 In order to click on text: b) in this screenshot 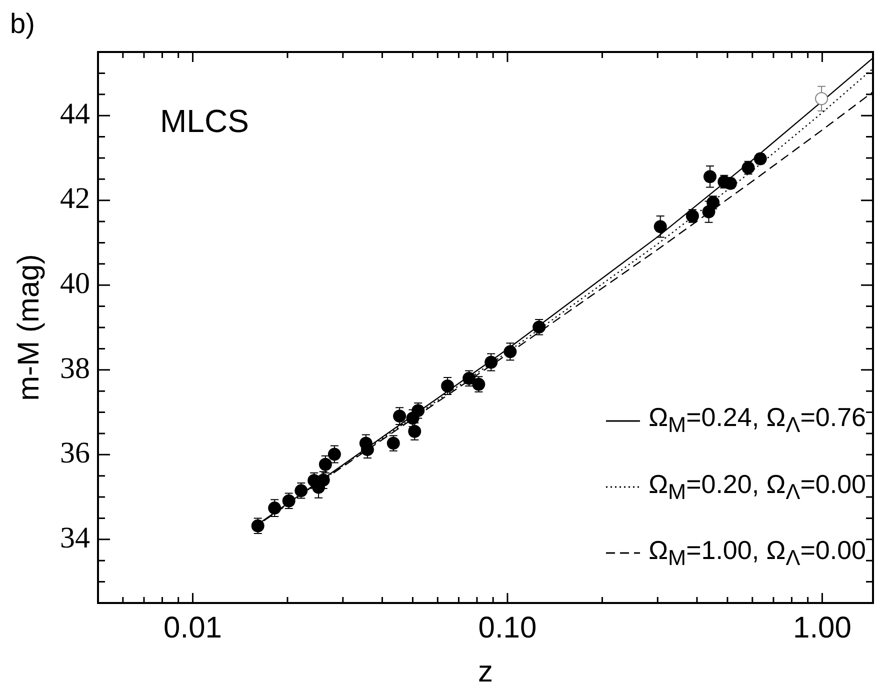, I will do `click(22, 24)`.